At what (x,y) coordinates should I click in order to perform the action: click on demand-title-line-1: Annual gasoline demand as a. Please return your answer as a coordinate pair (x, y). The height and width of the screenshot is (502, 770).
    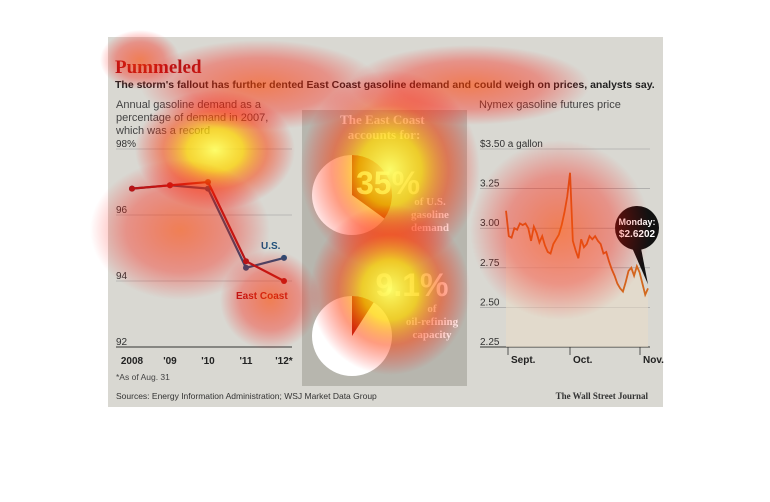
    Looking at the image, I should click on (189, 105).